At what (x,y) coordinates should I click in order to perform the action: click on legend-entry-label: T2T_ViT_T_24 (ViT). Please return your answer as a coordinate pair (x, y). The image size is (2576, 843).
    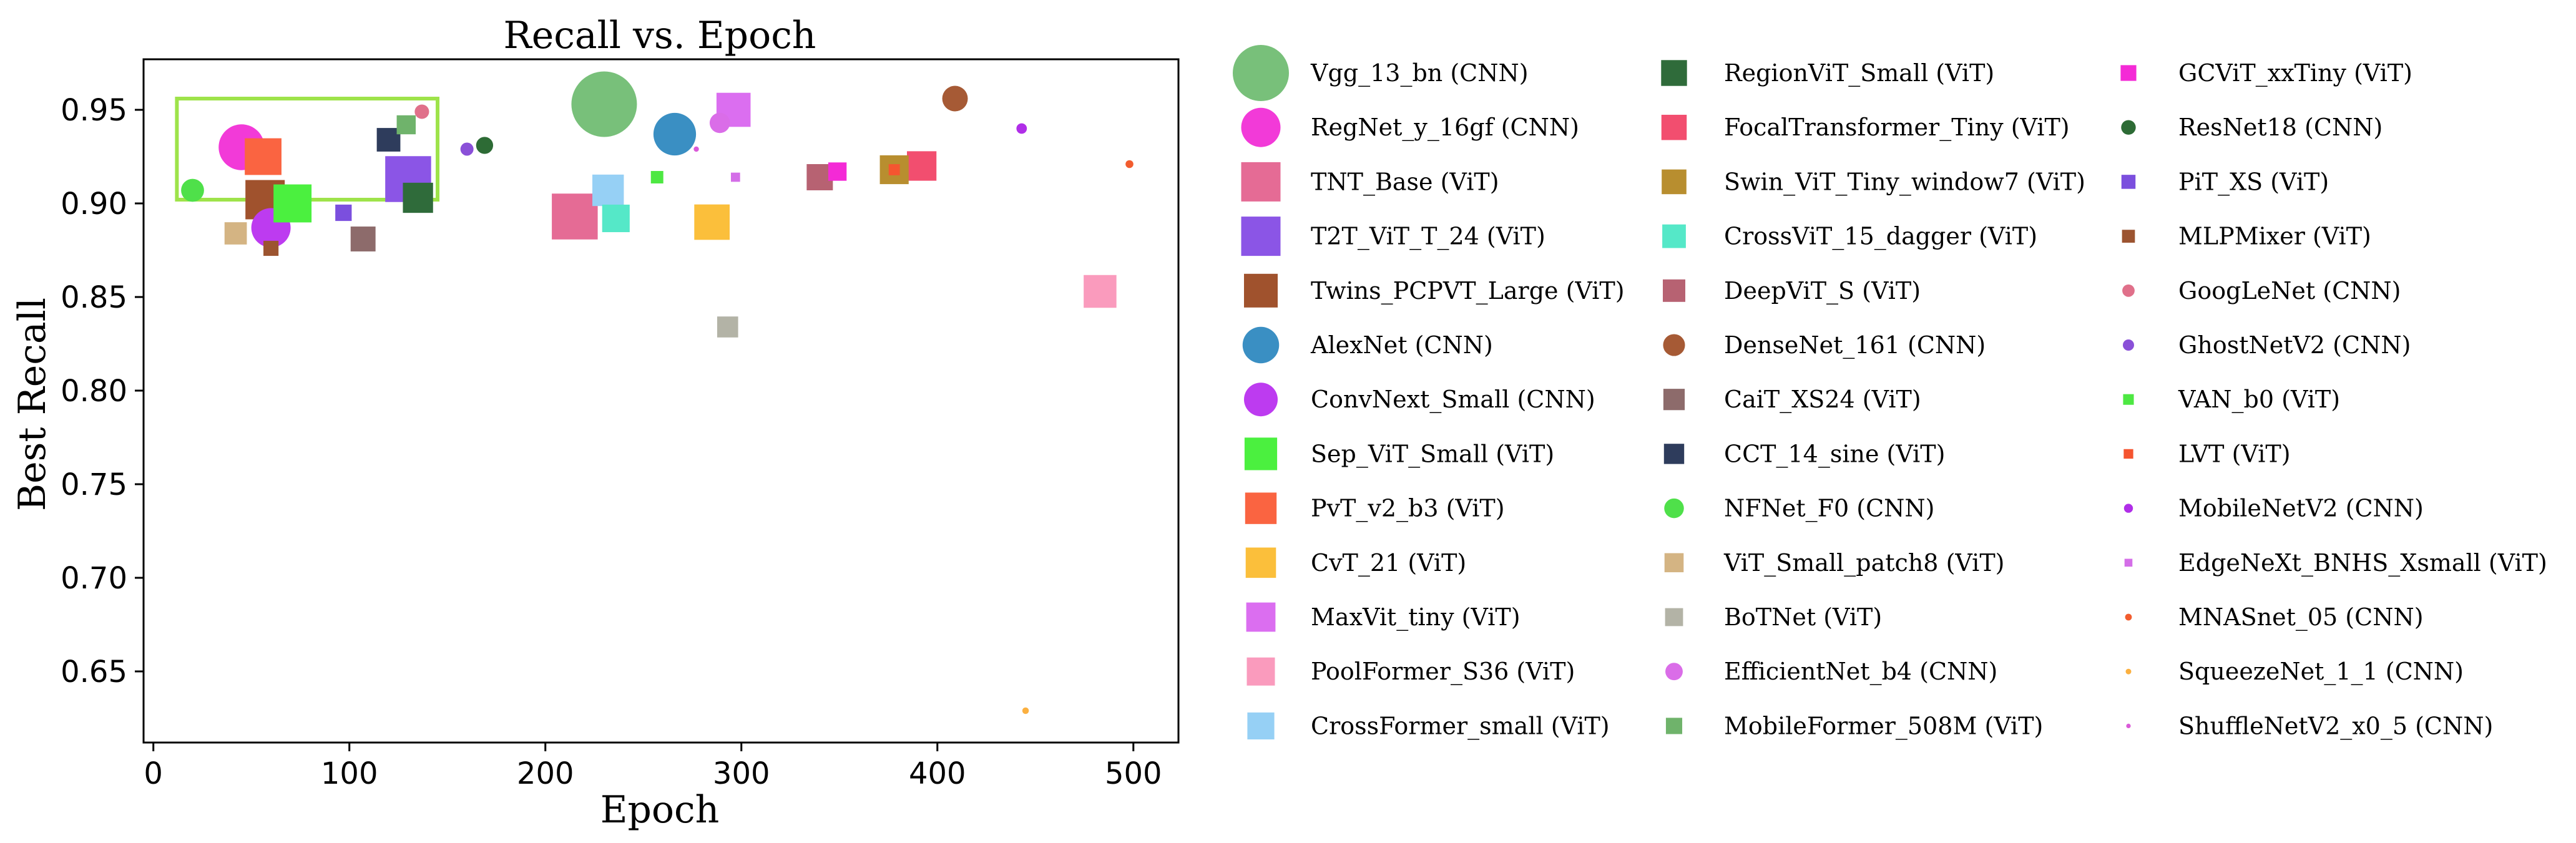
    Looking at the image, I should click on (1428, 237).